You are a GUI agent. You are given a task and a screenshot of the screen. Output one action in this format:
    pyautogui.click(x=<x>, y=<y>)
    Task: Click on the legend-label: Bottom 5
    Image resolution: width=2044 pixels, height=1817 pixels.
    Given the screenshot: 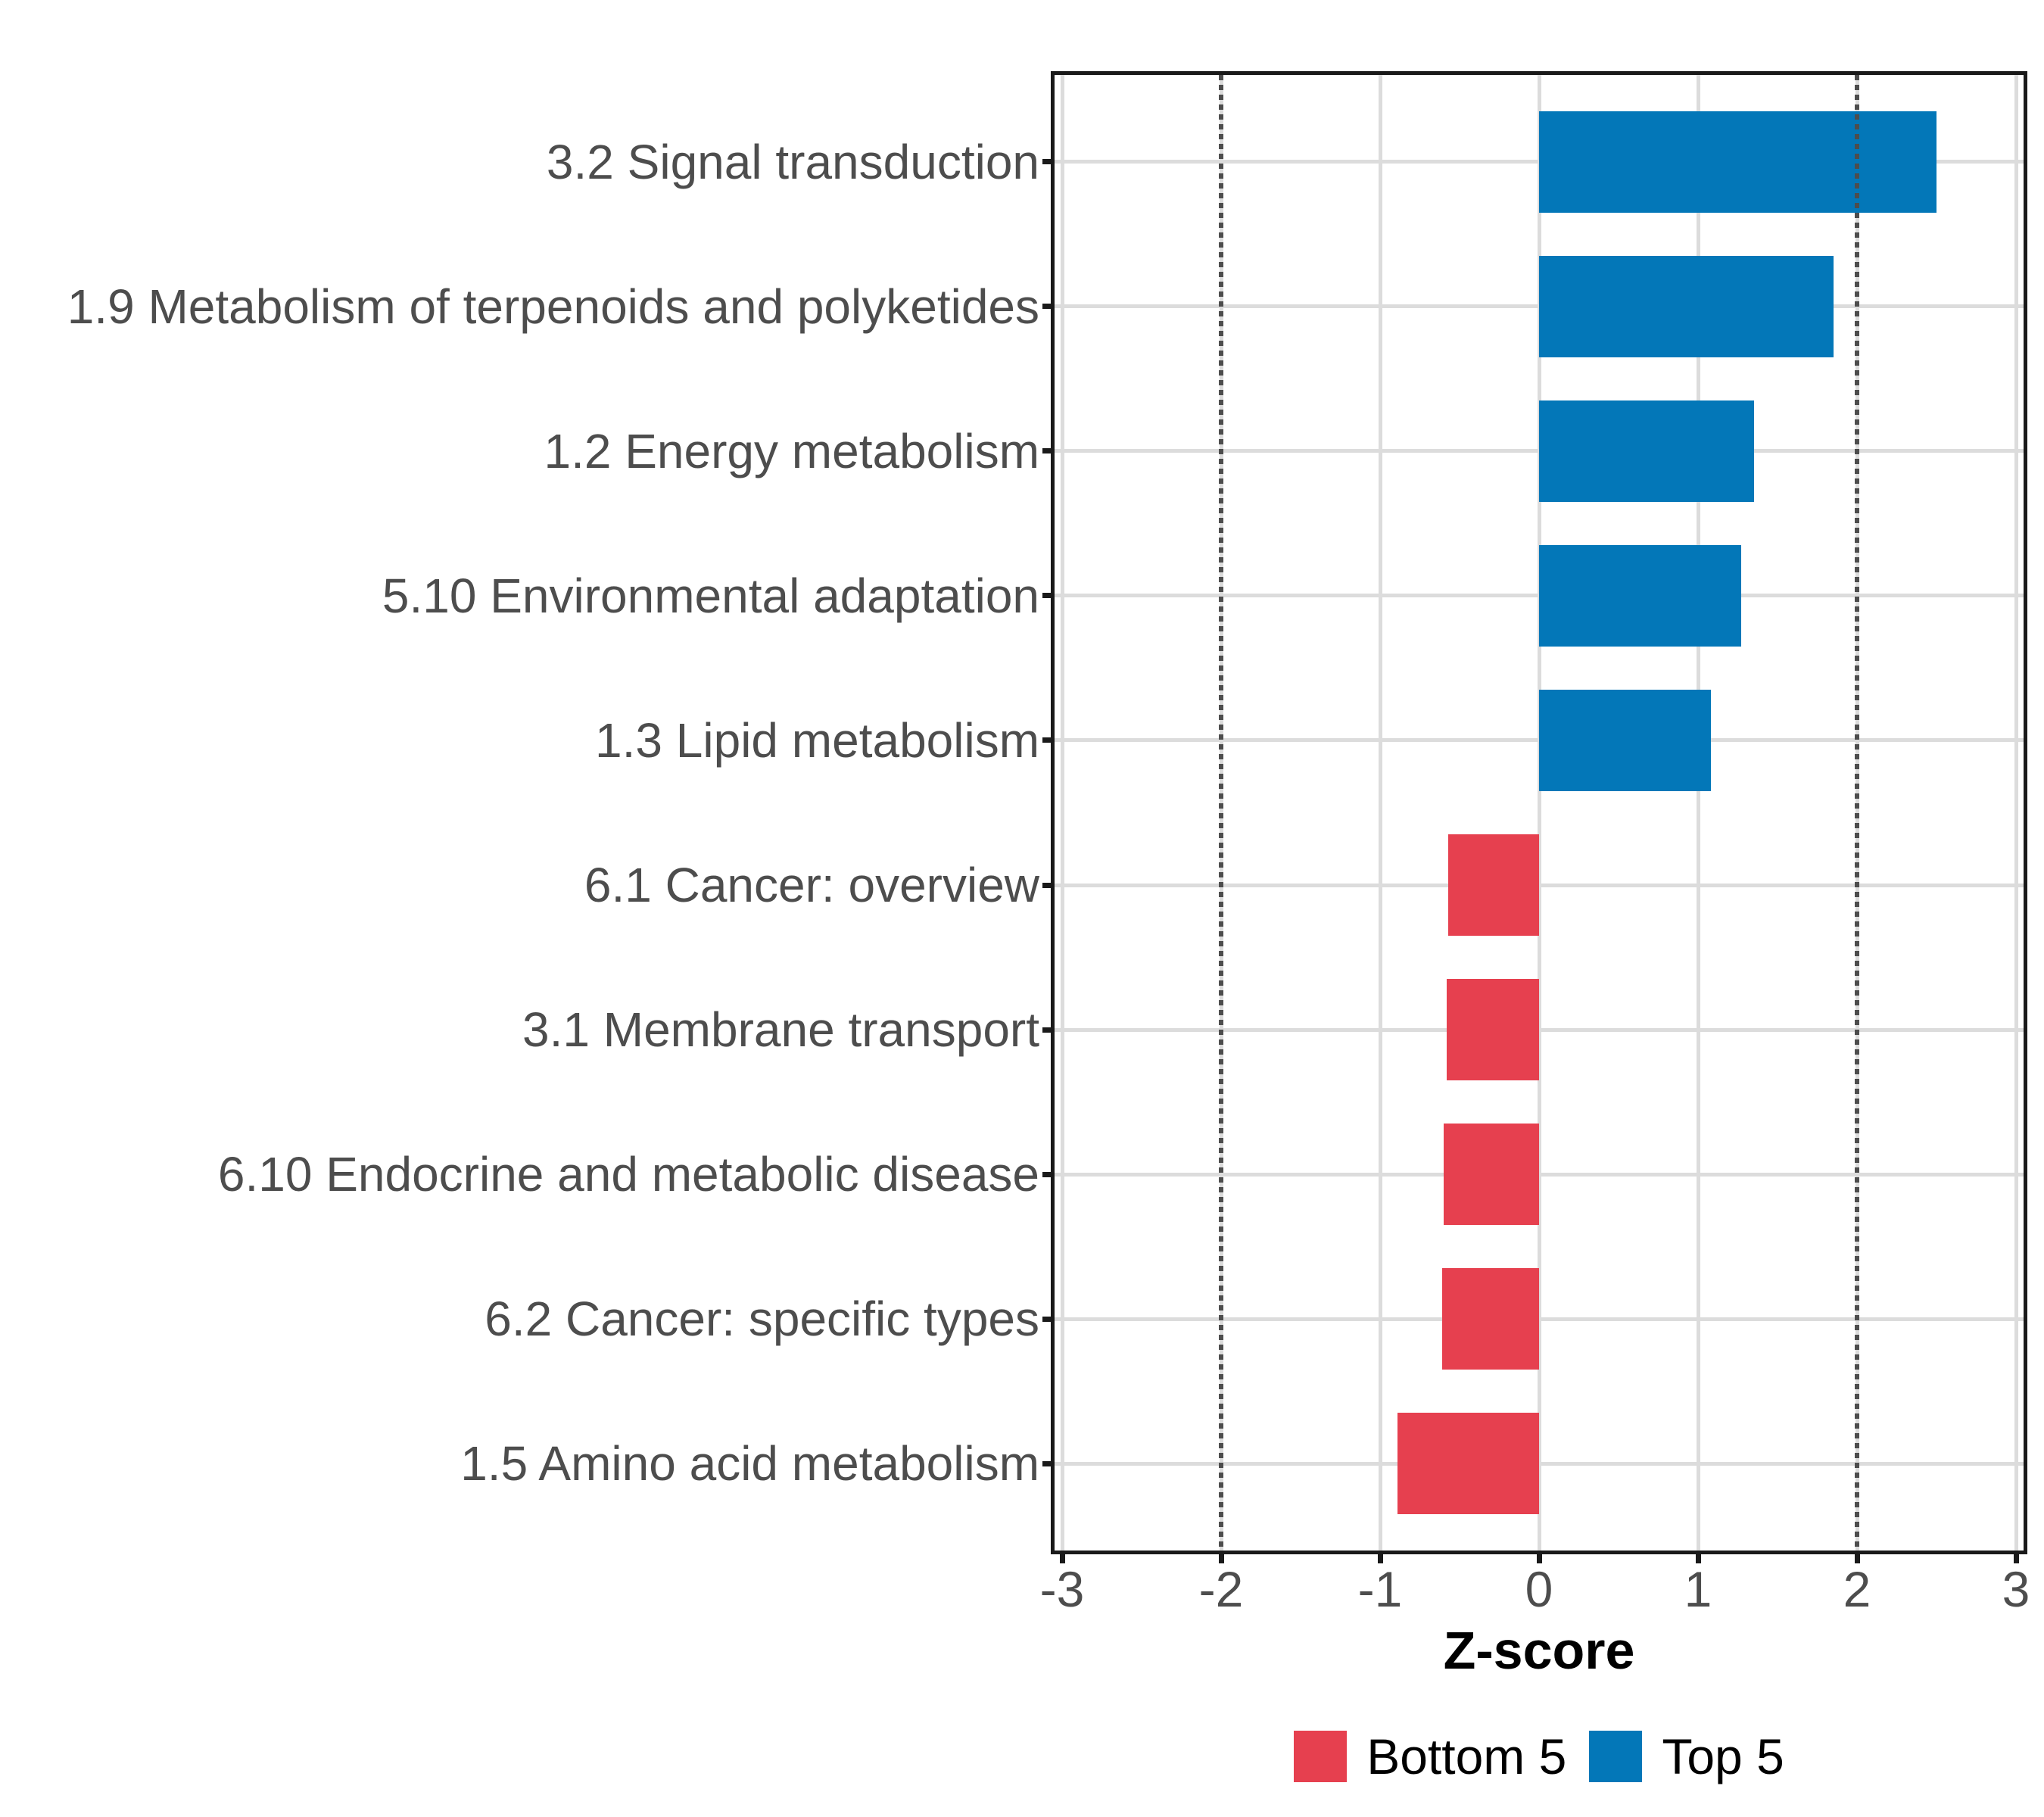 What is the action you would take?
    pyautogui.click(x=1466, y=1756)
    